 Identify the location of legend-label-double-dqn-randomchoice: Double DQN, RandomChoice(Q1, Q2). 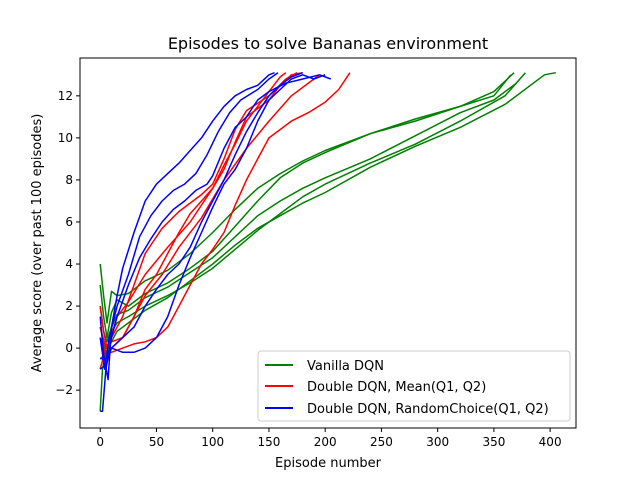
(428, 409).